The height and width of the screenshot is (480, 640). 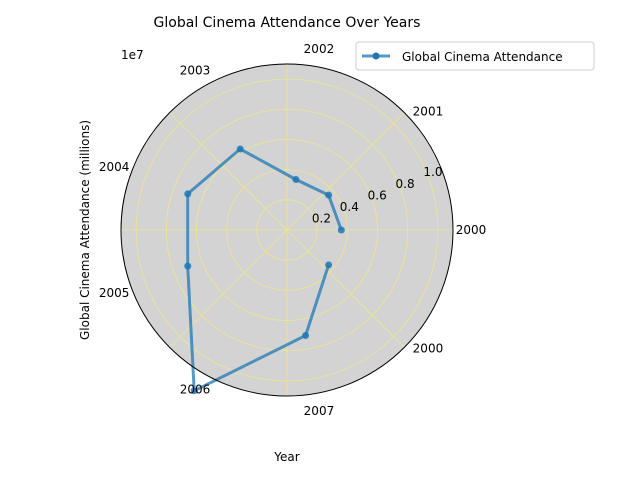 I want to click on radial-tick-label: 0.8, so click(x=405, y=184).